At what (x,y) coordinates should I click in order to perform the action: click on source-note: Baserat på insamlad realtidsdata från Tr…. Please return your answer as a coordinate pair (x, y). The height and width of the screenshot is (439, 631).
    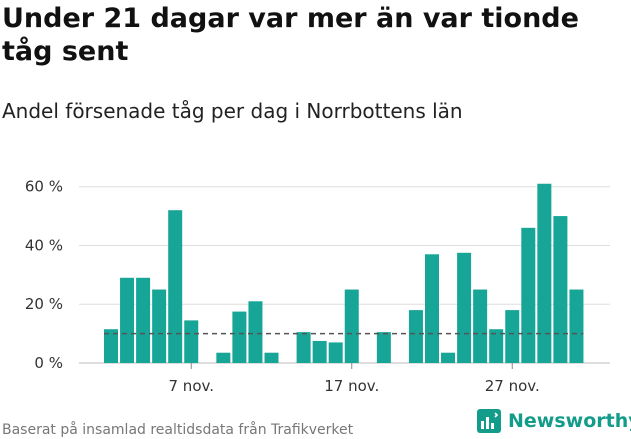
    Looking at the image, I should click on (178, 430).